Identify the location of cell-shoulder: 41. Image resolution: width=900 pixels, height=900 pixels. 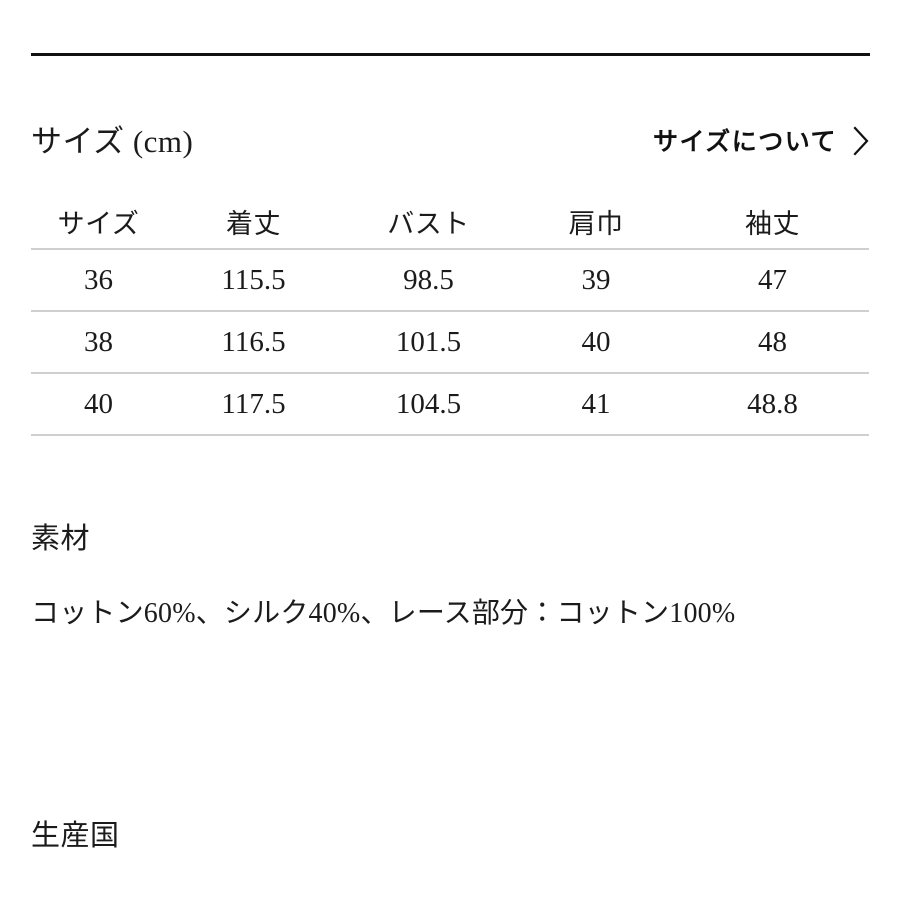
(596, 403).